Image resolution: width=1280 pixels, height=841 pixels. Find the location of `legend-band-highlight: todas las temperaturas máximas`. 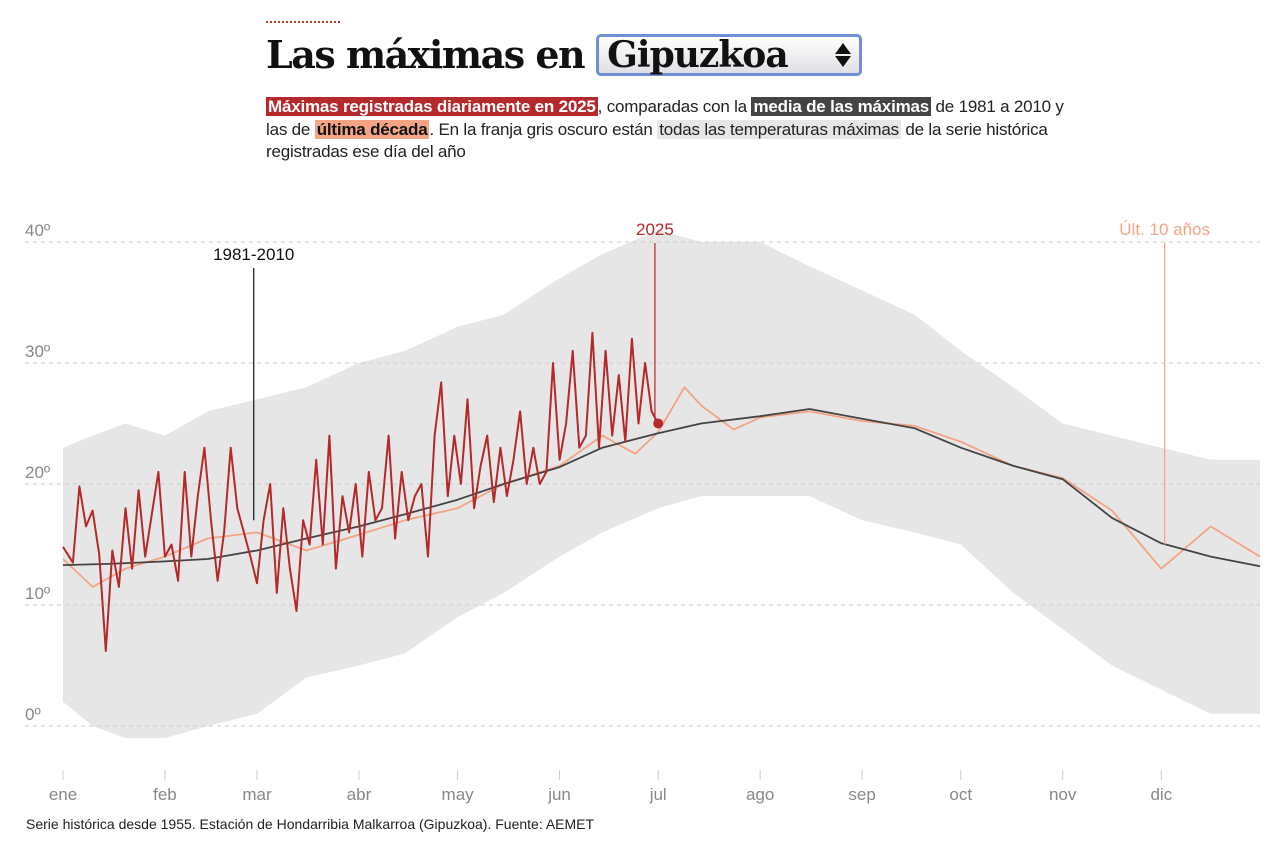

legend-band-highlight: todas las temperaturas máximas is located at coordinates (779, 129).